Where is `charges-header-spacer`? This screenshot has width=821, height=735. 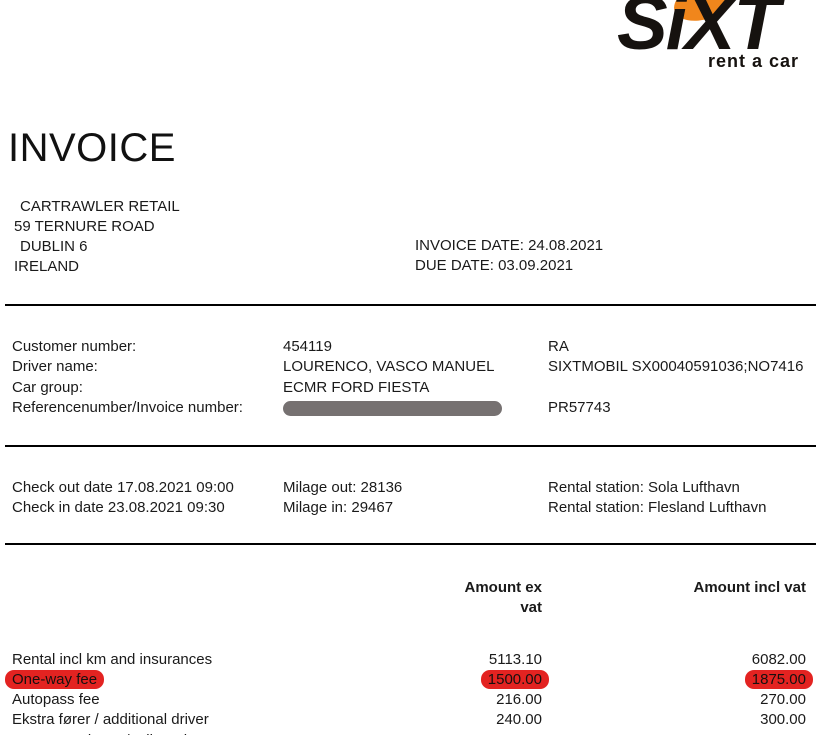 charges-header-spacer is located at coordinates (227, 598).